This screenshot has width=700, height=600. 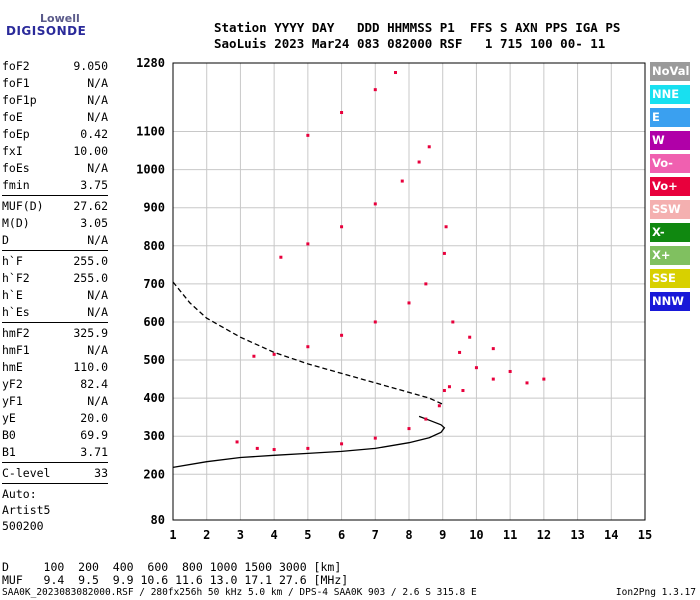 What do you see at coordinates (90, 151) in the screenshot?
I see `param-value: 10.00` at bounding box center [90, 151].